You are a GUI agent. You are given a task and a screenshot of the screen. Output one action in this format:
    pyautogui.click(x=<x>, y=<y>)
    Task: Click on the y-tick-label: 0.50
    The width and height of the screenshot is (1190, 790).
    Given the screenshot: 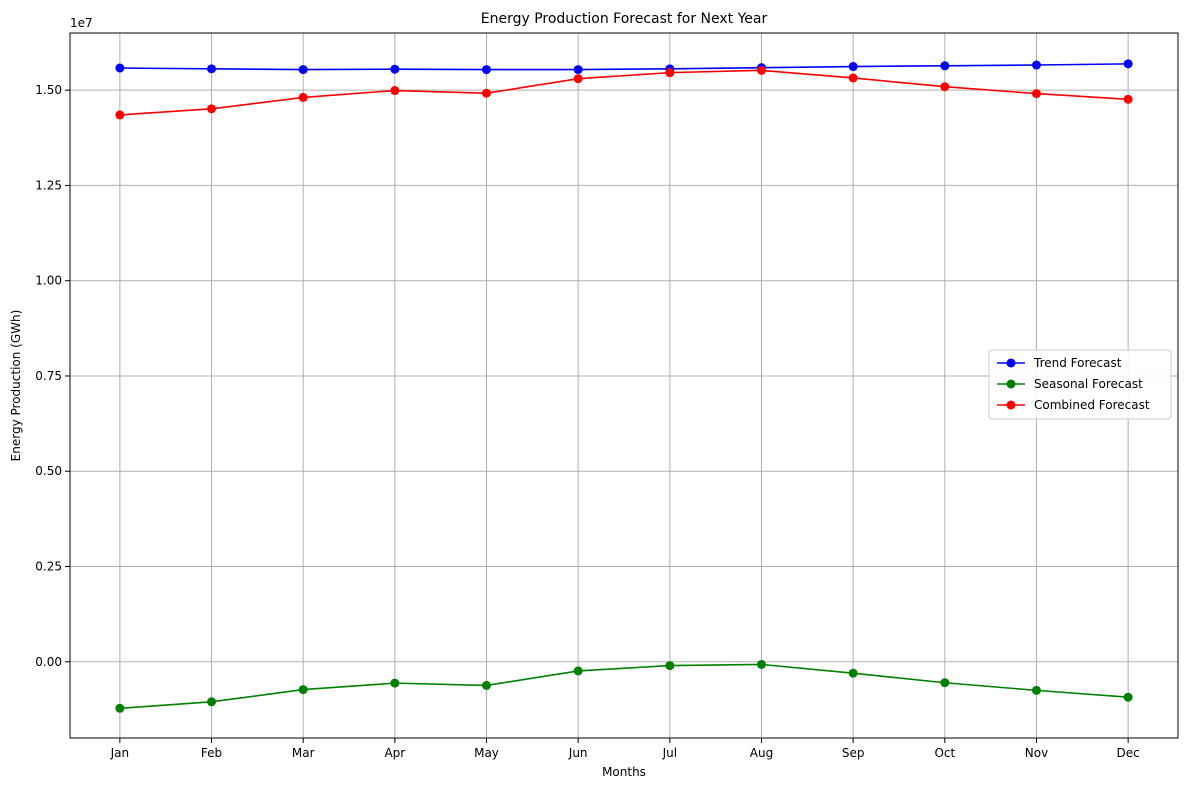 What is the action you would take?
    pyautogui.click(x=48, y=471)
    